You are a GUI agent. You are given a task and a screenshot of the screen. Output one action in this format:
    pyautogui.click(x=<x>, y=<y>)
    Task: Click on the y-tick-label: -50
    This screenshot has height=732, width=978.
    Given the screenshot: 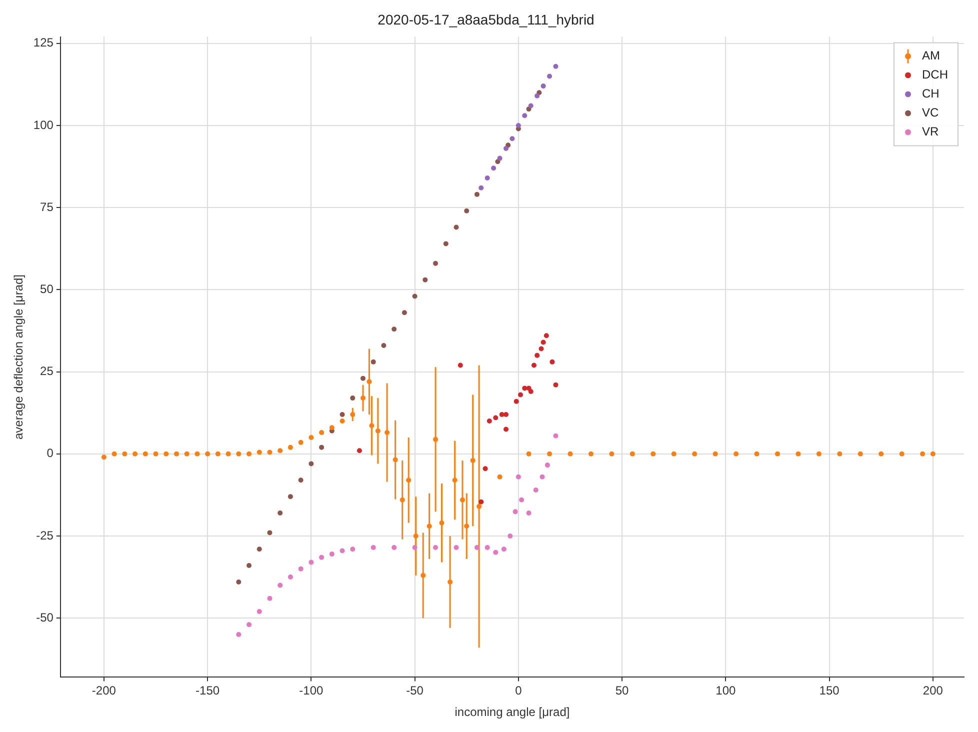 What is the action you would take?
    pyautogui.click(x=45, y=617)
    